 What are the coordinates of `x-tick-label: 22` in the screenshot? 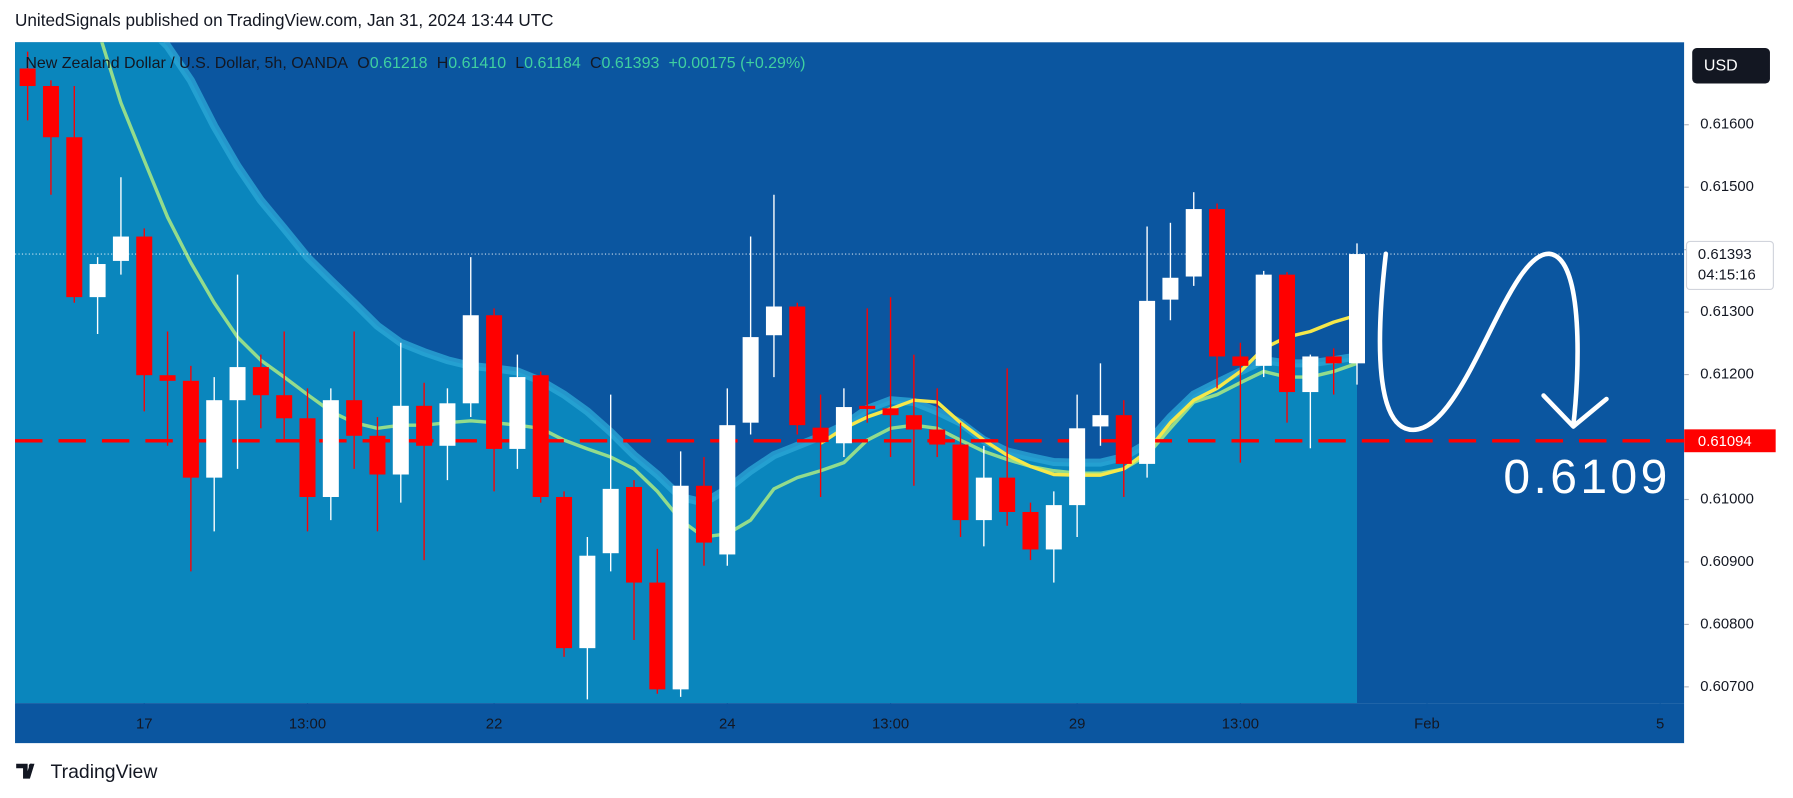 It's located at (494, 725).